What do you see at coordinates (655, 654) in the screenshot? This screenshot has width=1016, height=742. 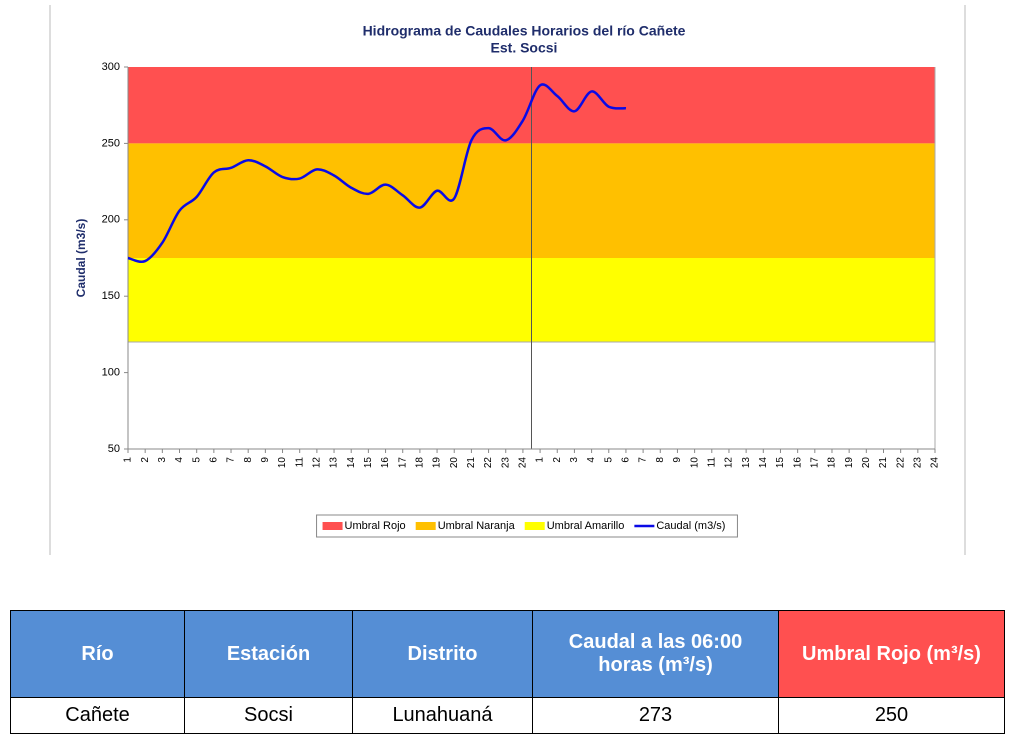 I see `header-cell: Caudal a las 06:00 horas (m³/s)` at bounding box center [655, 654].